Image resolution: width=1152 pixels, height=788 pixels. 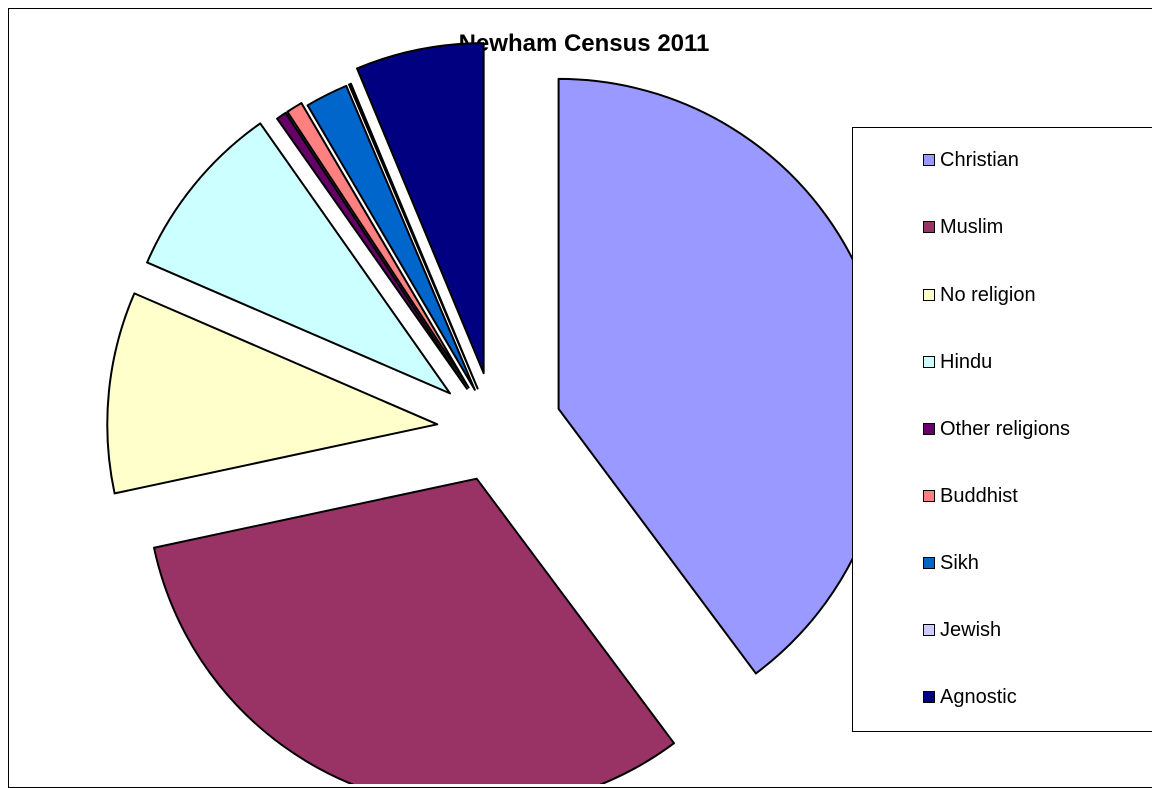 I want to click on legend-label: No religion, so click(x=988, y=294).